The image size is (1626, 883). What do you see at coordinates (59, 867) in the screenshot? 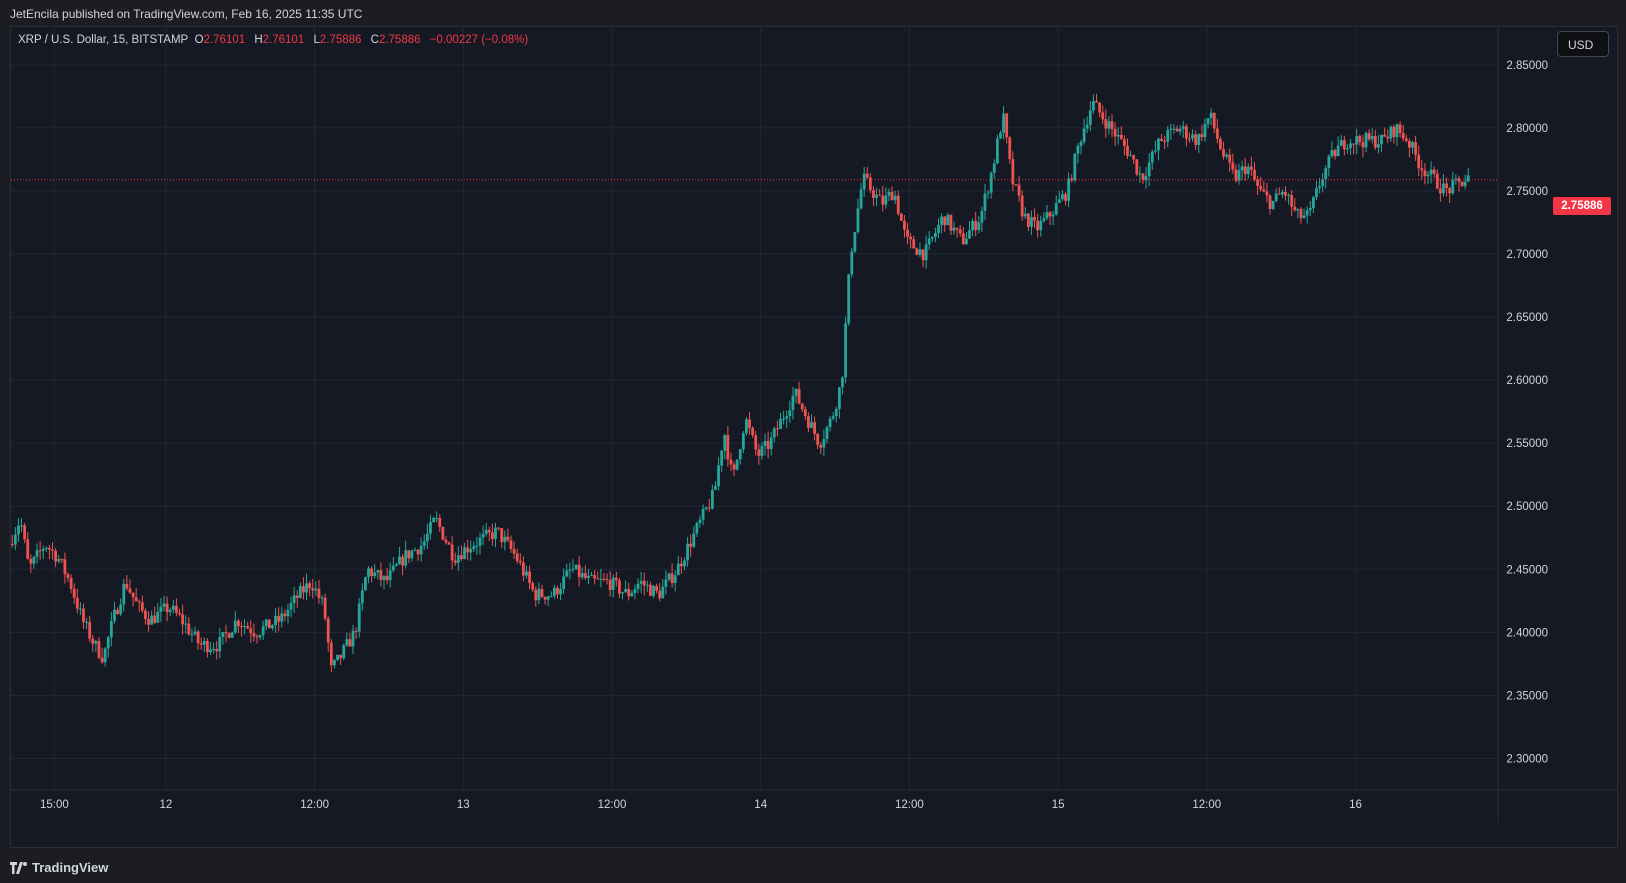
I see `tradingview-logo: TradingView` at bounding box center [59, 867].